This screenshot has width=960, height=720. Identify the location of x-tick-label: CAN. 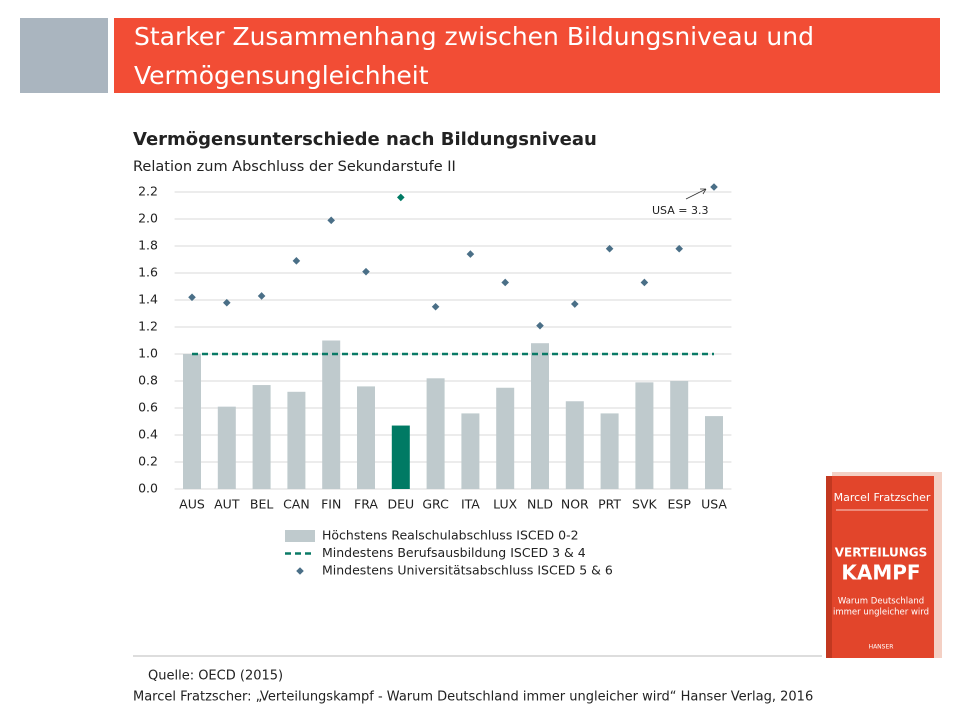
(296, 504).